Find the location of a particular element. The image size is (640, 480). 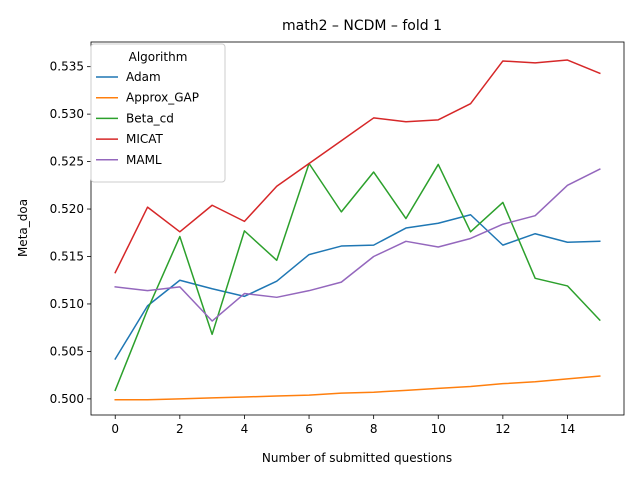

y-tick-label: 0.515 is located at coordinates (67, 256).